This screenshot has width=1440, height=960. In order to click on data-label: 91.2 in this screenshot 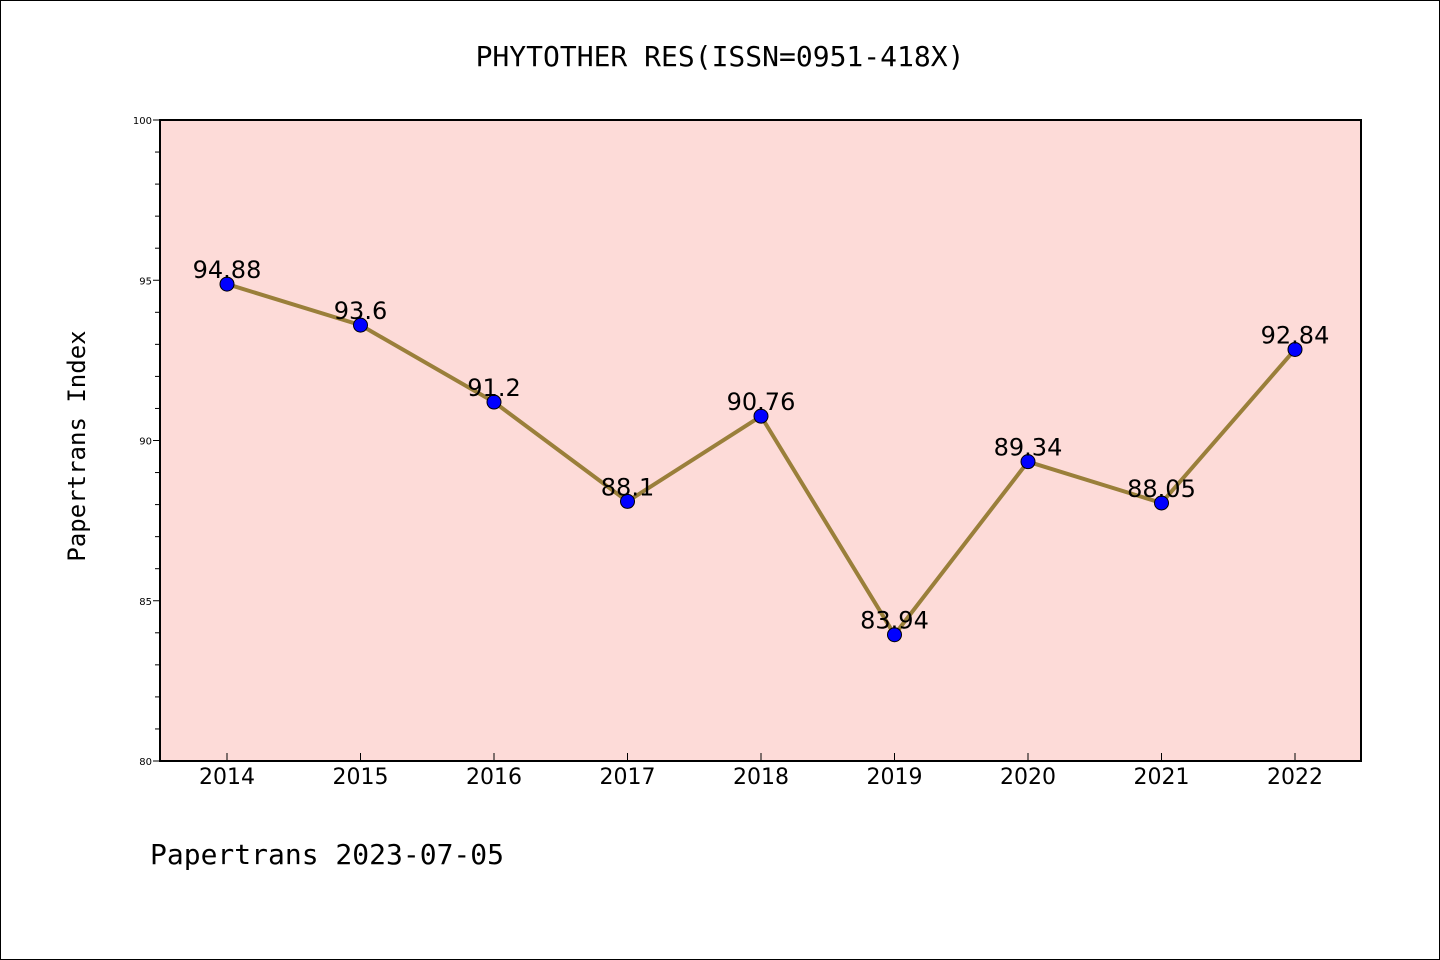, I will do `click(493, 388)`.